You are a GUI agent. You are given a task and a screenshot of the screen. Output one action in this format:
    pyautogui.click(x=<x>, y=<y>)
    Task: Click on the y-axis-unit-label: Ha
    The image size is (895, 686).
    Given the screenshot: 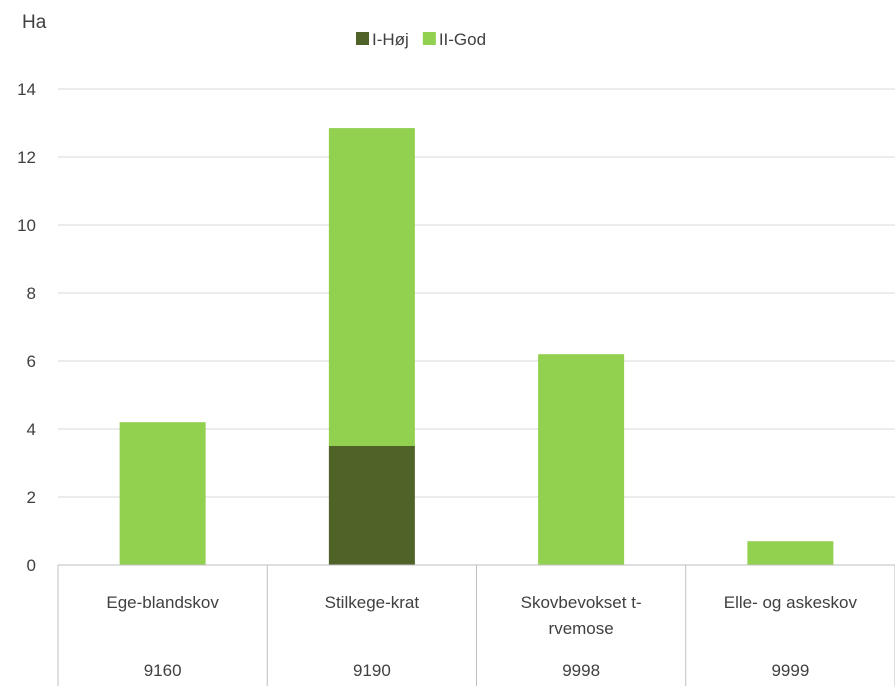 What is the action you would take?
    pyautogui.click(x=34, y=22)
    